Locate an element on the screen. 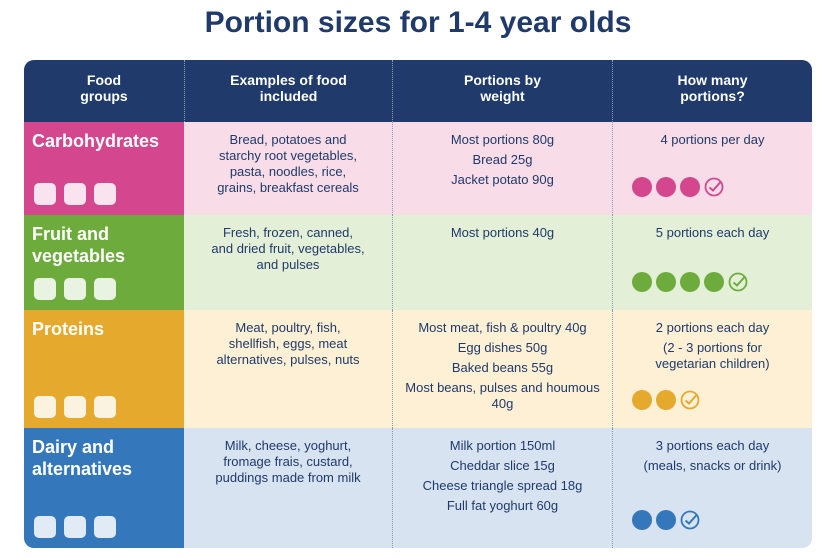 This screenshot has width=836, height=558. how-many-cell: 5 portions each day is located at coordinates (712, 262).